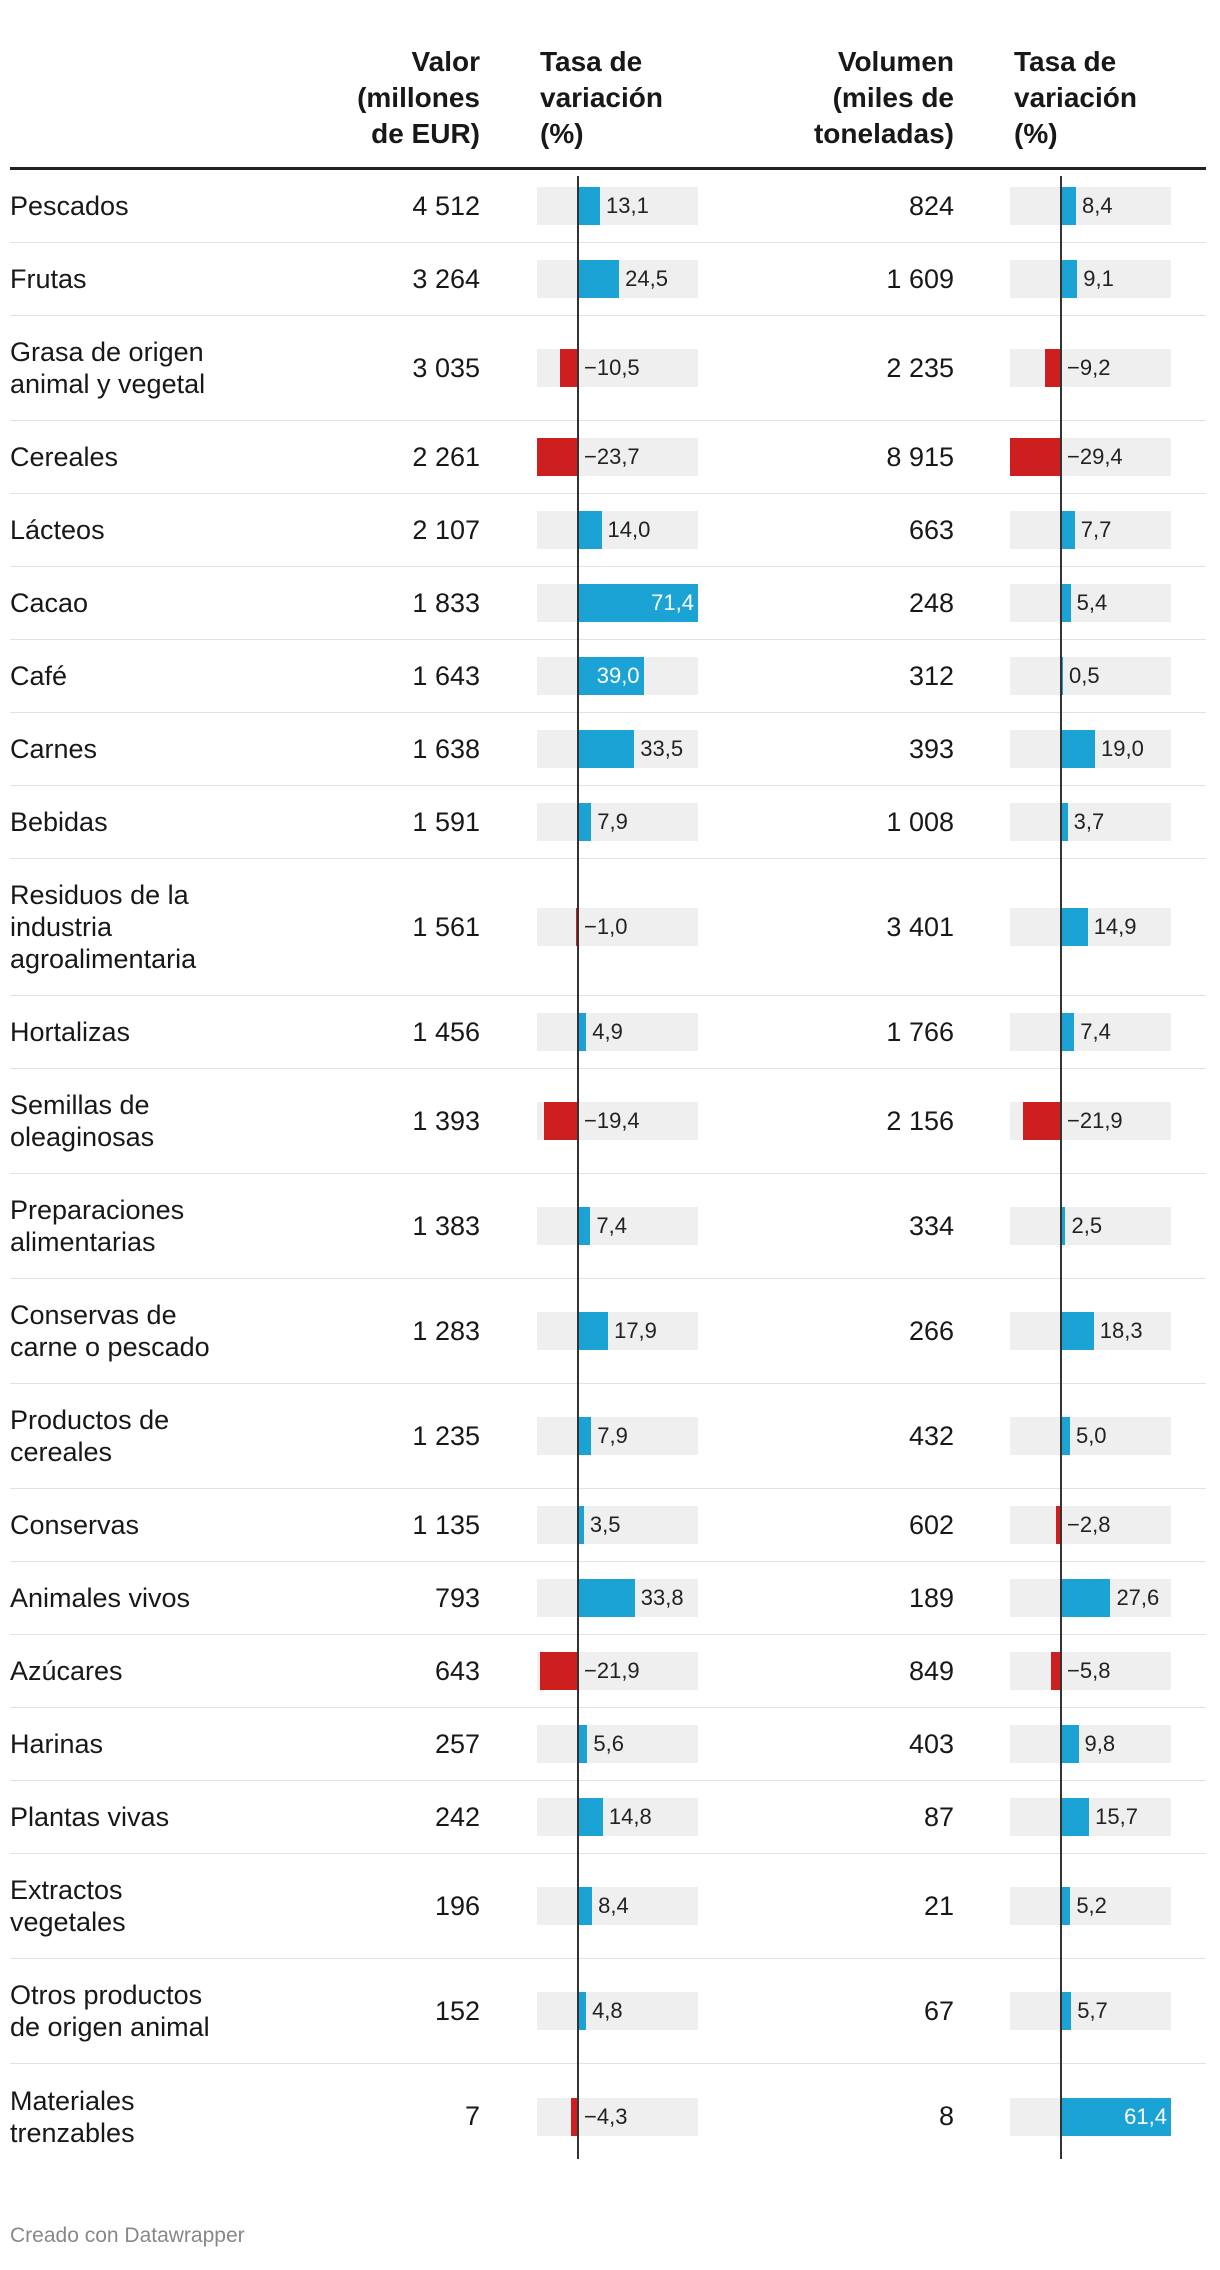 The height and width of the screenshot is (2270, 1220). Describe the element at coordinates (601, 97) in the screenshot. I see `header-tasa-valor: Tasa de variación (%)` at that location.